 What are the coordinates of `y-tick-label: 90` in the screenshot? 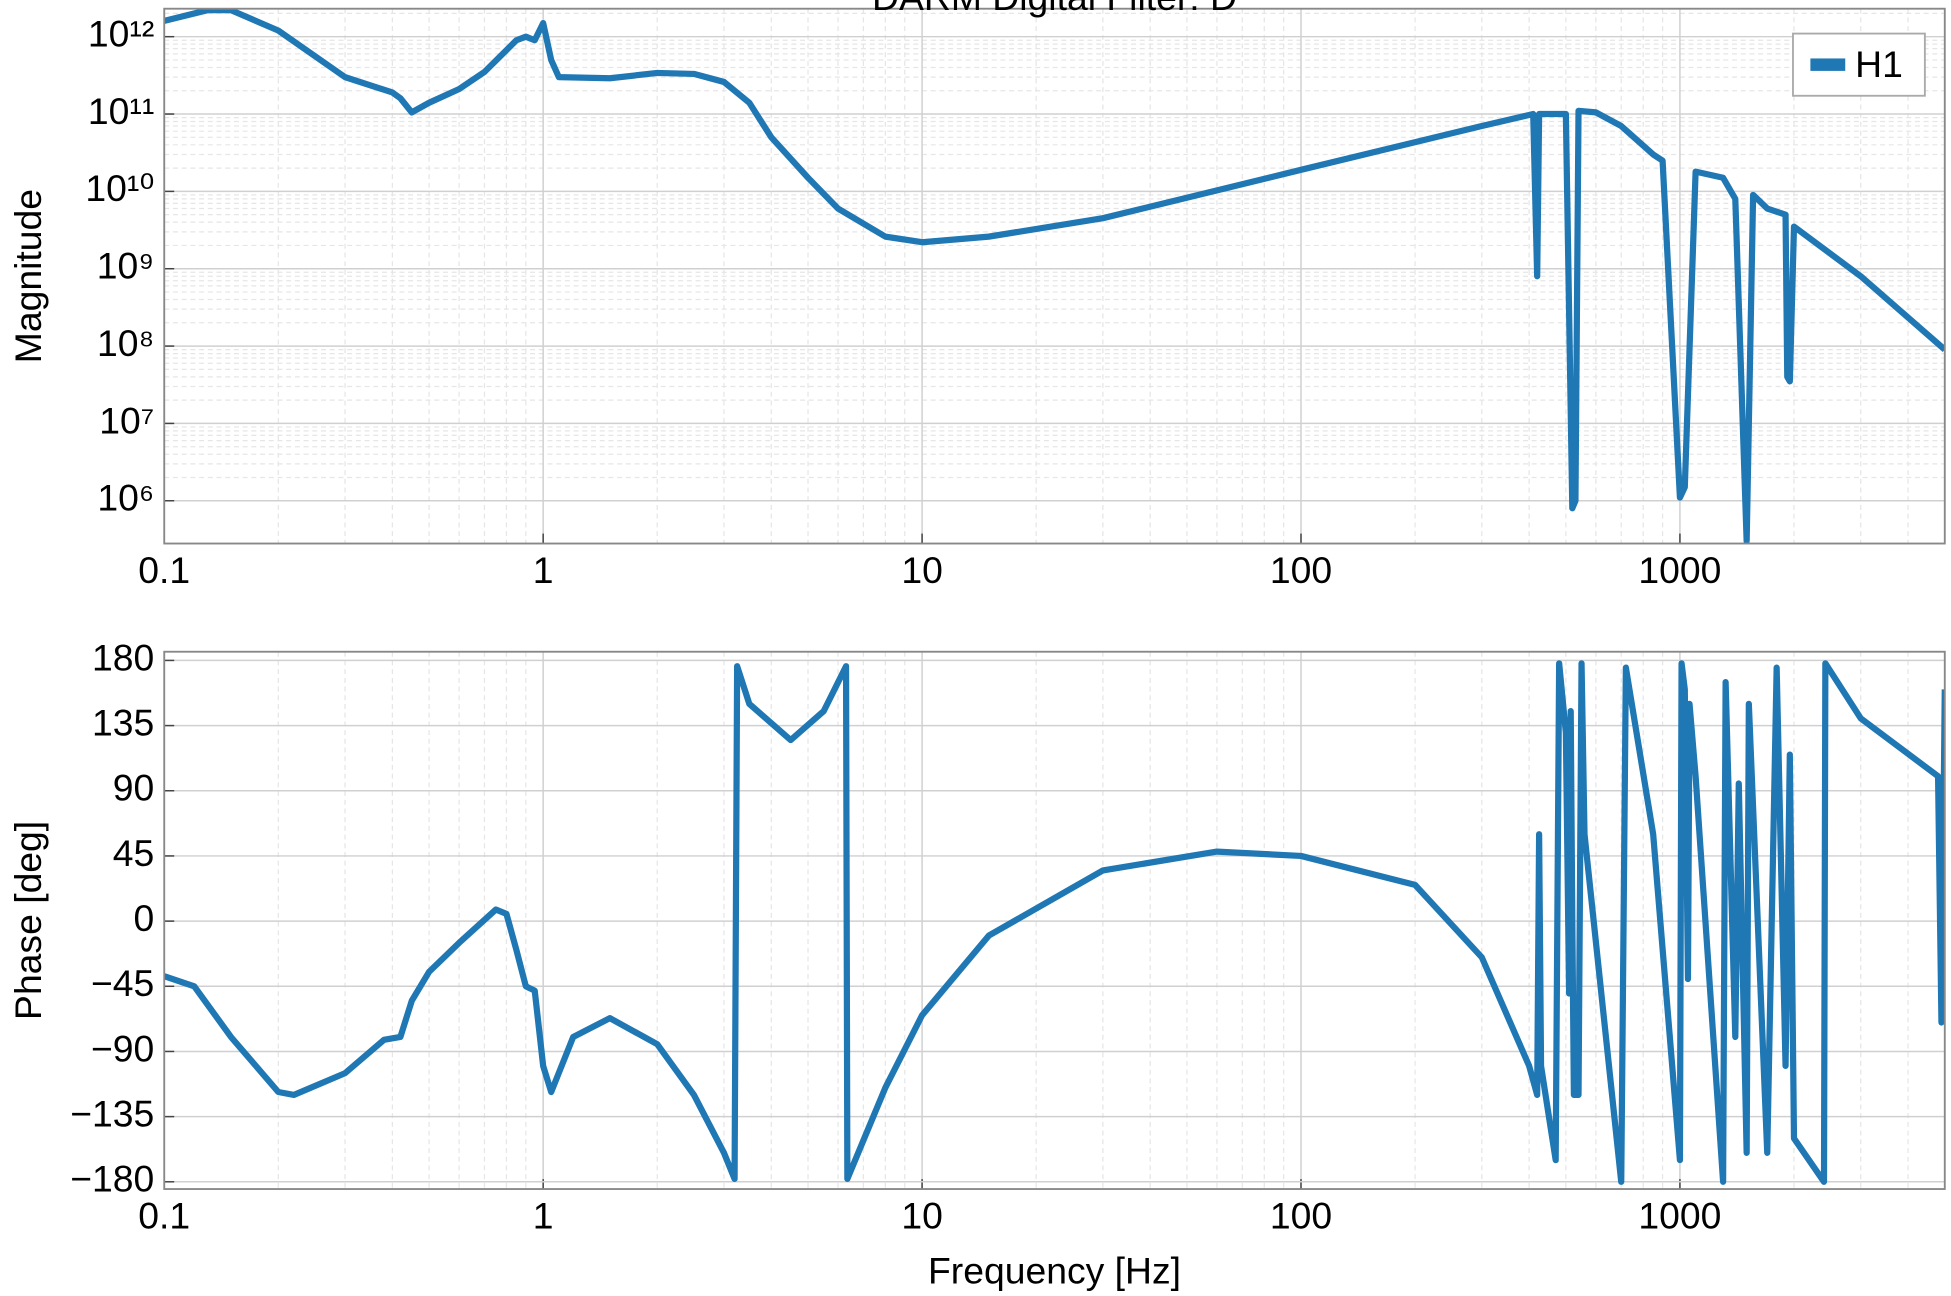 It's located at (134, 788).